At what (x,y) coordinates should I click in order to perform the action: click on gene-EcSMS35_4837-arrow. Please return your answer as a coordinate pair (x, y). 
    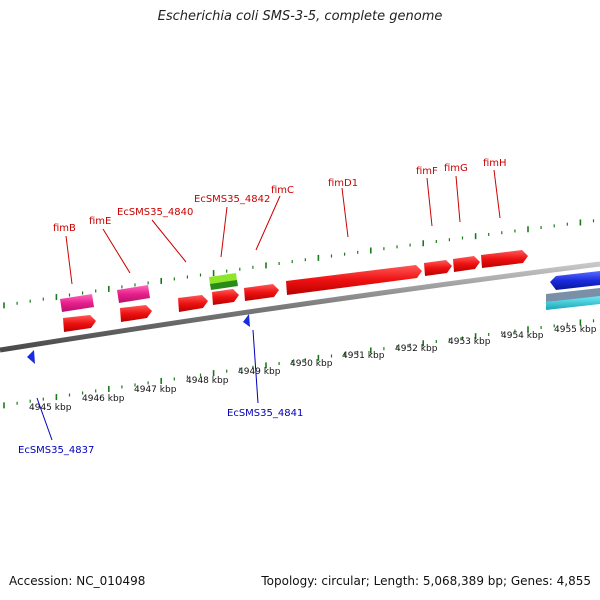
    Looking at the image, I should click on (31, 357).